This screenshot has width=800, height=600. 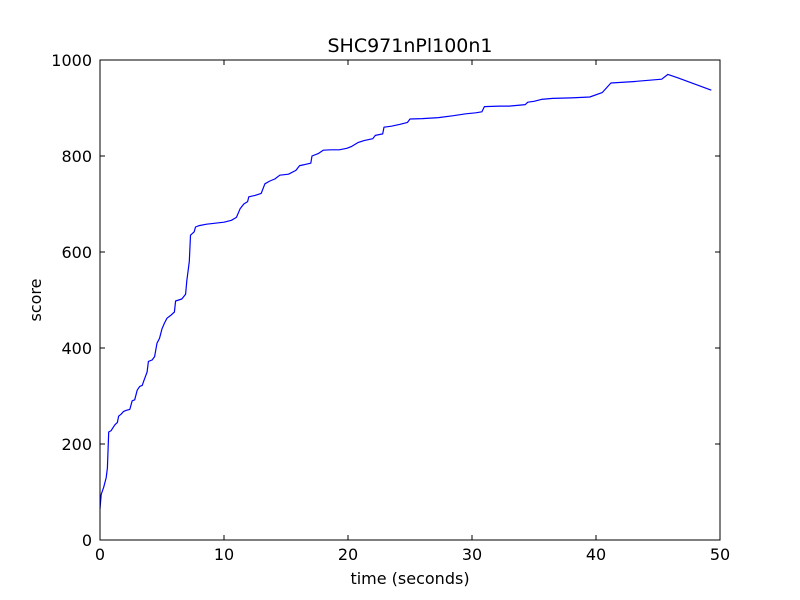 What do you see at coordinates (472, 554) in the screenshot?
I see `x-tick-label: 30` at bounding box center [472, 554].